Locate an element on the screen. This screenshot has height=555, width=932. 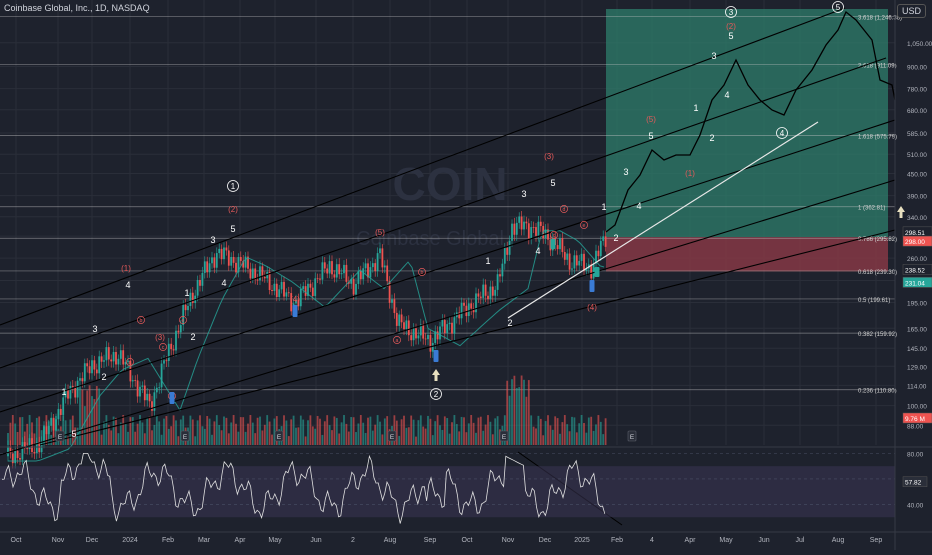
time-tick-label: Dec is located at coordinates (545, 540).